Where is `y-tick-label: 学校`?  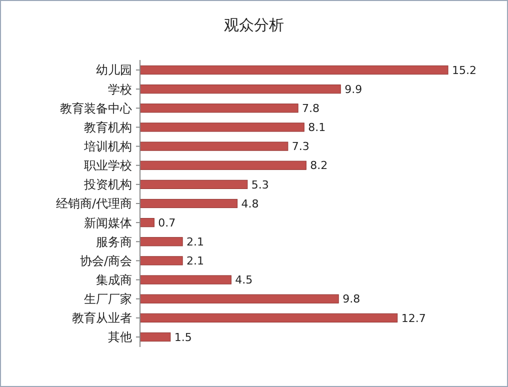
y-tick-label: 学校 is located at coordinates (120, 89).